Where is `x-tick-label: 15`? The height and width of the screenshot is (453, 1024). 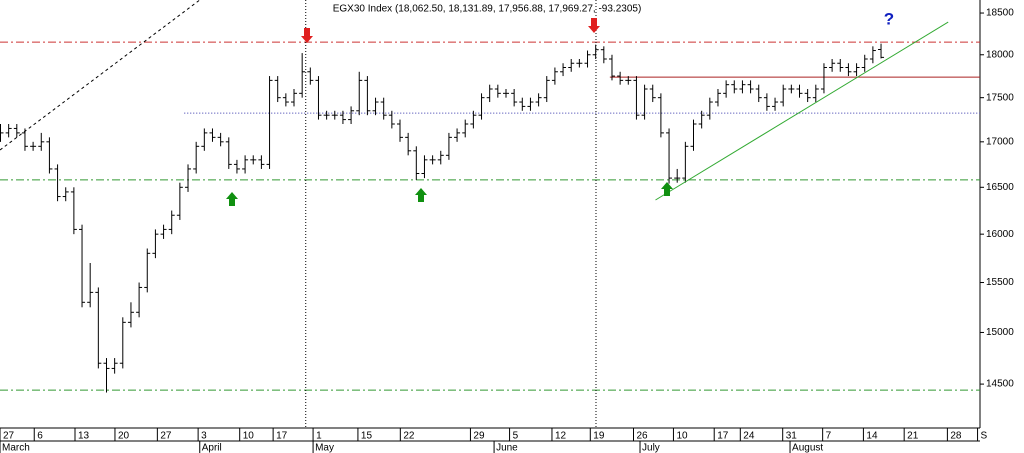 x-tick-label: 15 is located at coordinates (367, 436).